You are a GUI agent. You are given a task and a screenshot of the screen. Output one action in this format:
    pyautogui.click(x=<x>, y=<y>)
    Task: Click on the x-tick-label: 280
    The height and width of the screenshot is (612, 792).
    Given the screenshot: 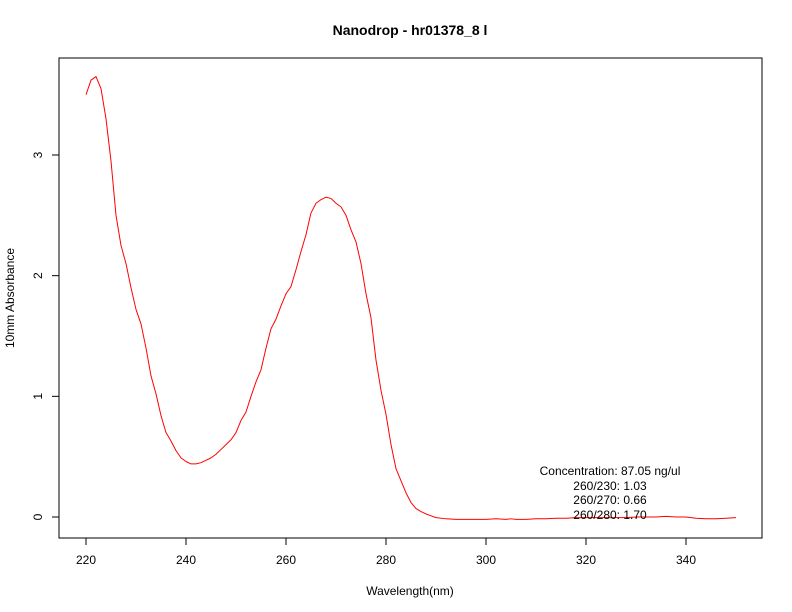 What is the action you would take?
    pyautogui.click(x=386, y=560)
    